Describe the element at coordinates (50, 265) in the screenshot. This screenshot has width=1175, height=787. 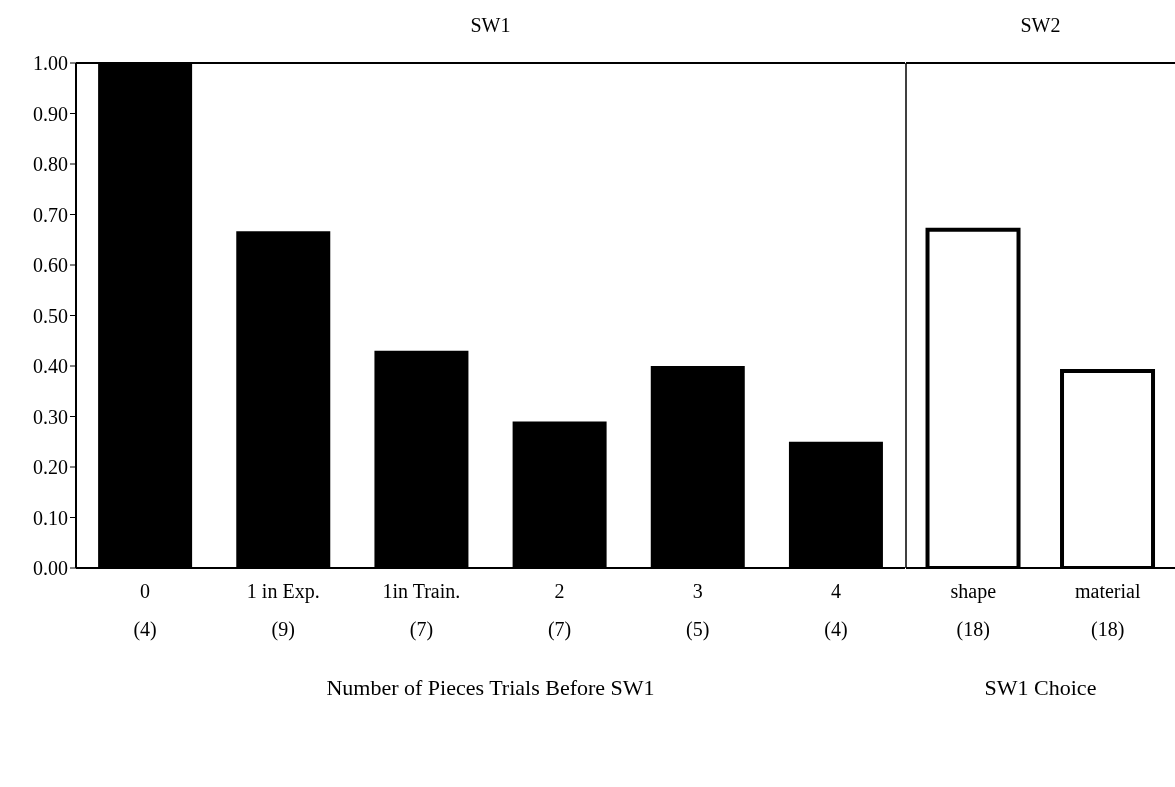
I see `y-tick-label: 0.60` at that location.